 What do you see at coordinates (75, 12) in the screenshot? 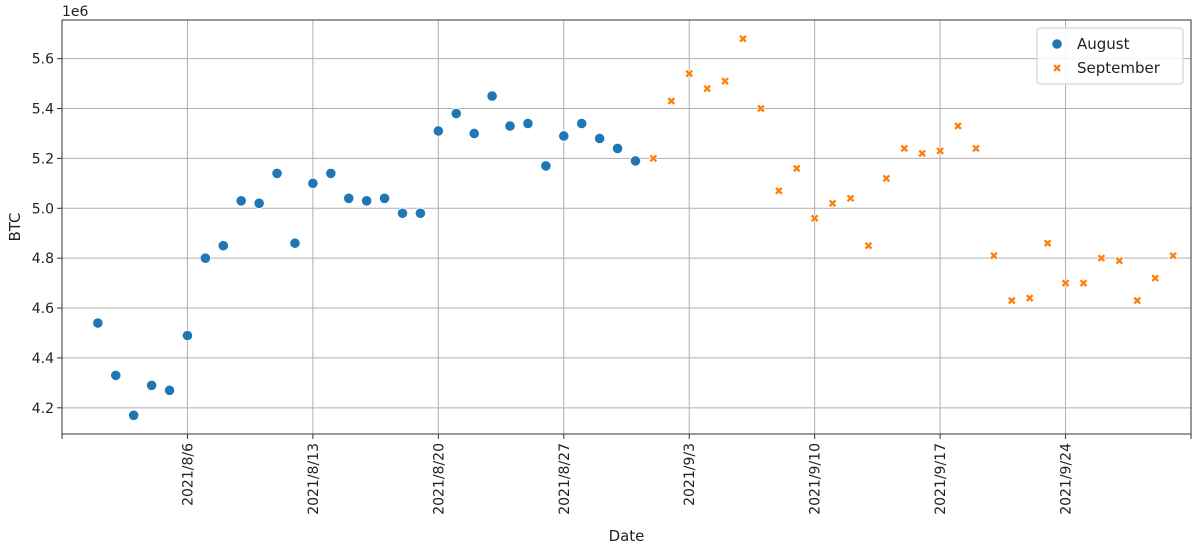
I see `y-offset-label: 1e6` at bounding box center [75, 12].